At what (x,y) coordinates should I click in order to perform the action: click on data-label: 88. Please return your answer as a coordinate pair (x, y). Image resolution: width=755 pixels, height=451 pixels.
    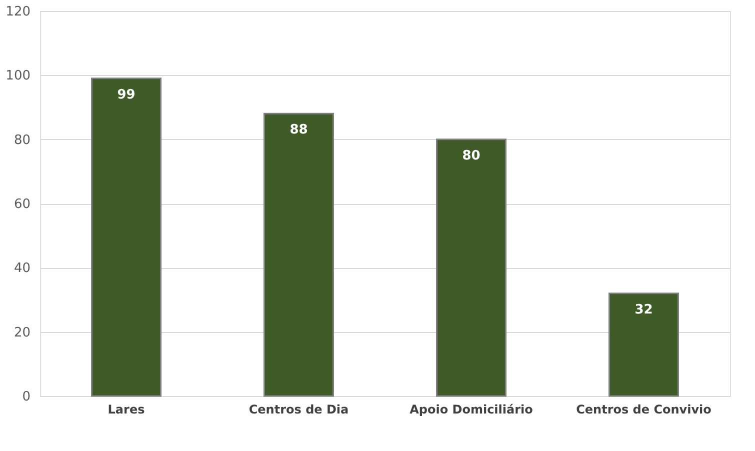
    Looking at the image, I should click on (299, 130).